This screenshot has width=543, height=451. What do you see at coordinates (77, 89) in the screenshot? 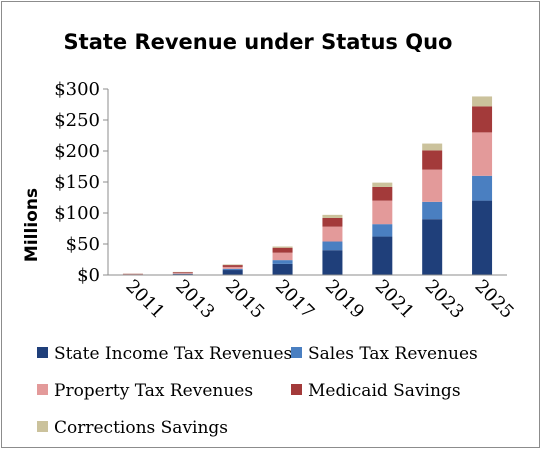
I see `y-tick-label: $300` at bounding box center [77, 89].